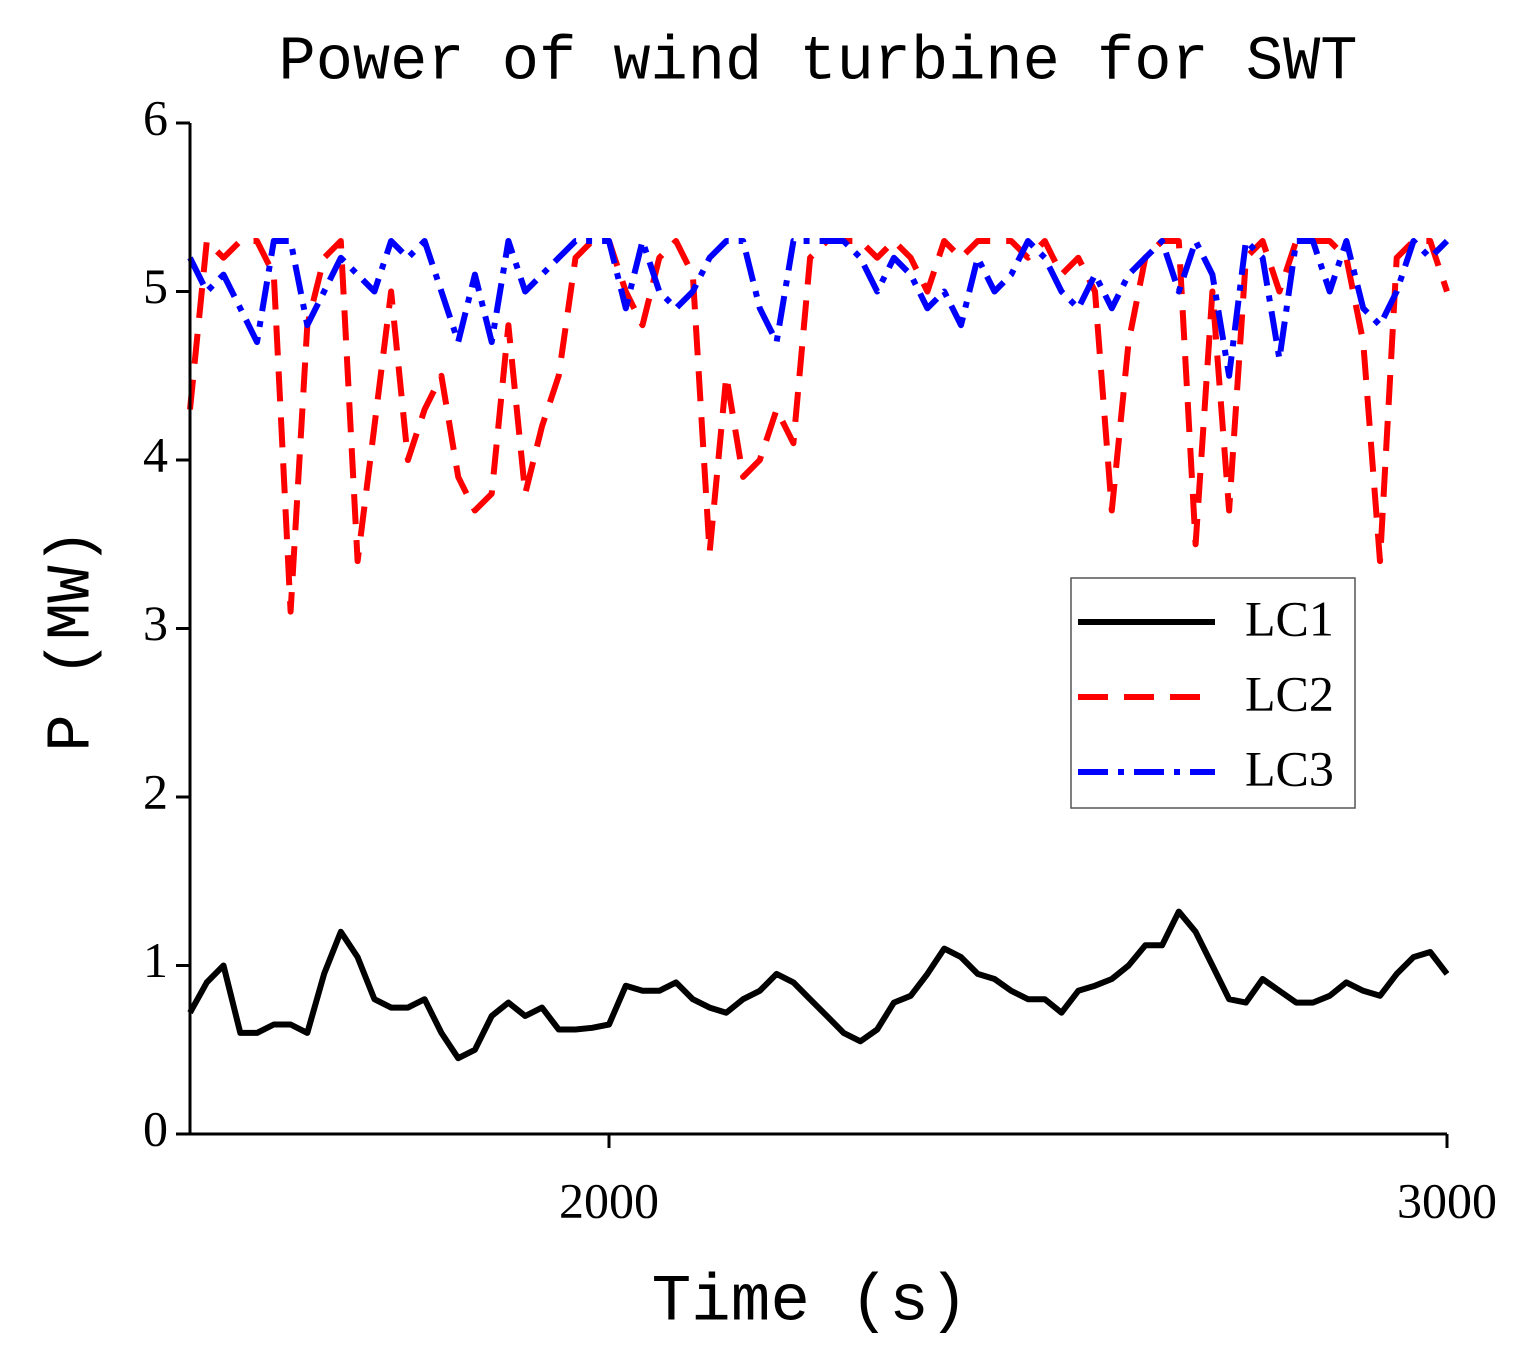 The image size is (1539, 1364). I want to click on legend-label: LC1, so click(1289, 618).